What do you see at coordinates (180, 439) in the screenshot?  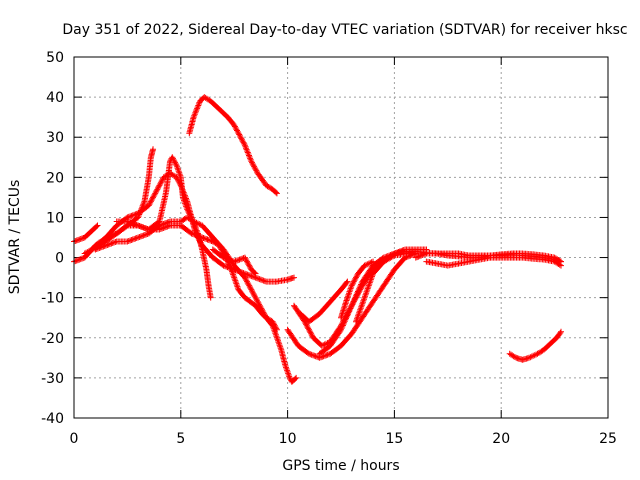 I see `x-tick-label: 5` at bounding box center [180, 439].